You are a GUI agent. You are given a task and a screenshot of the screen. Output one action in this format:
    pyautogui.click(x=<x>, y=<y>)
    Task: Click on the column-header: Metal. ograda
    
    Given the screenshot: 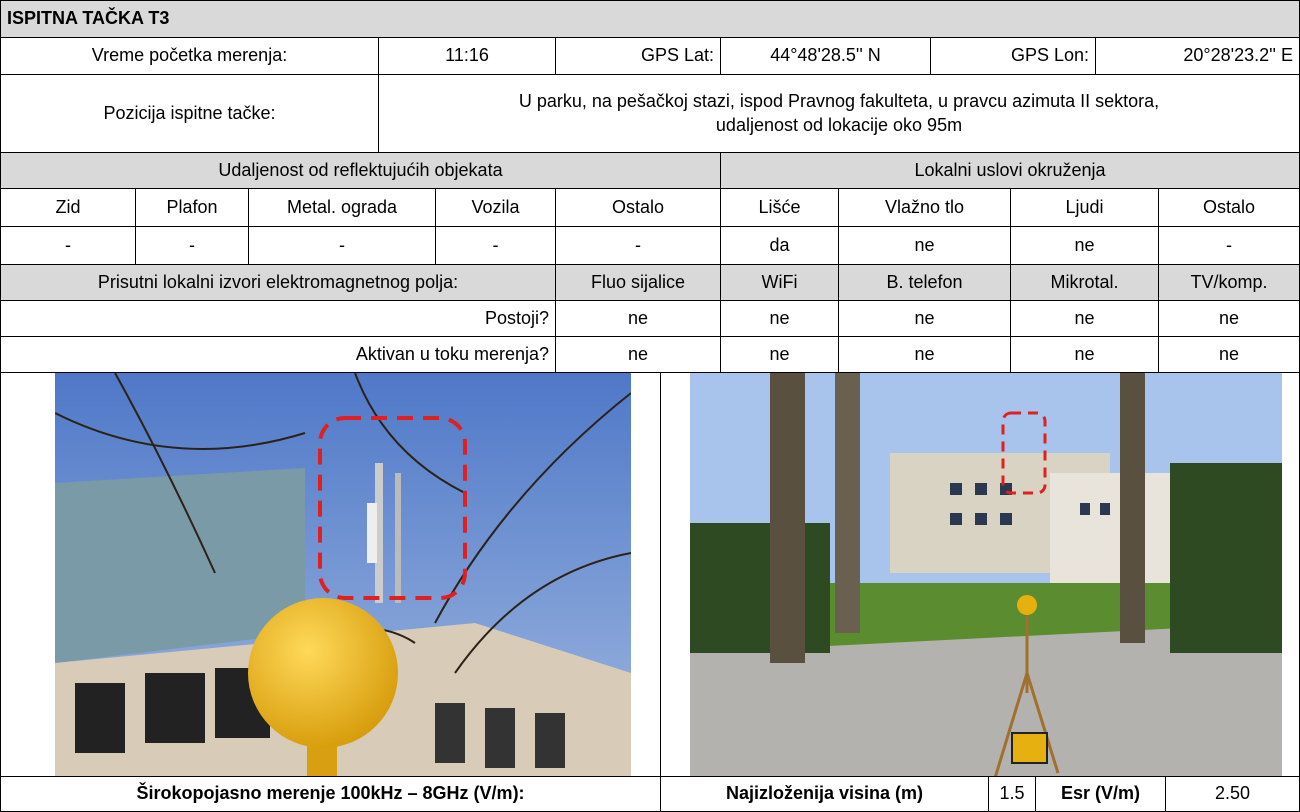 What is the action you would take?
    pyautogui.click(x=342, y=207)
    